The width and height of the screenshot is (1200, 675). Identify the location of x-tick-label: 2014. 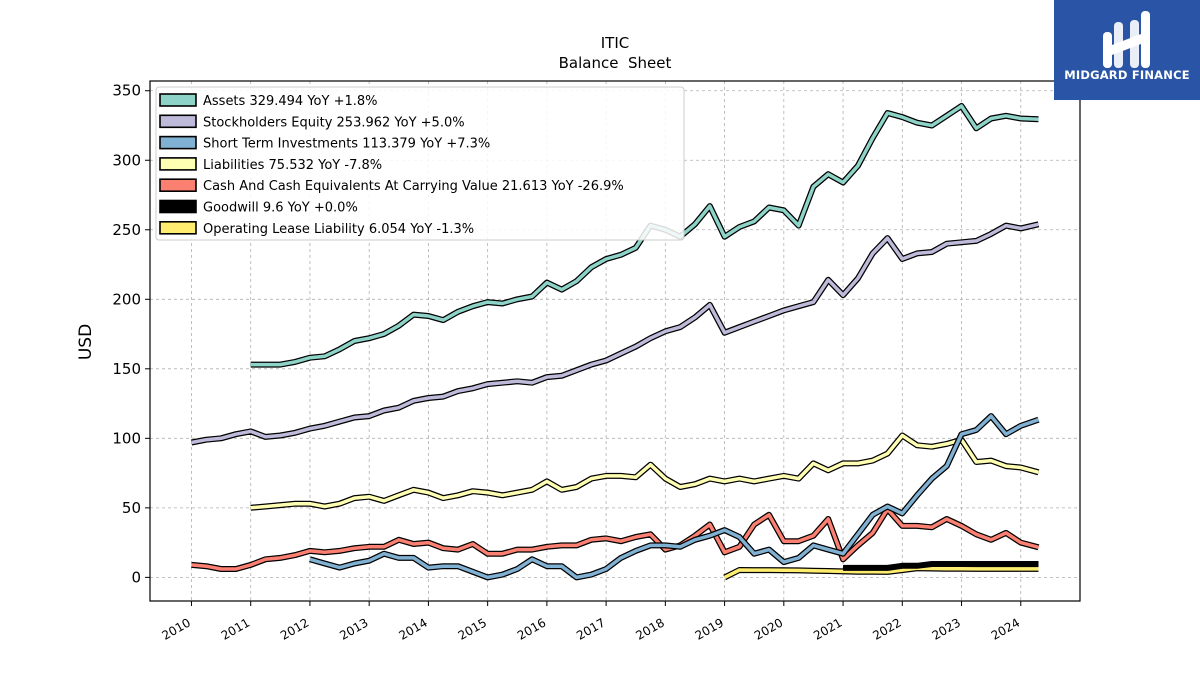
(412, 628).